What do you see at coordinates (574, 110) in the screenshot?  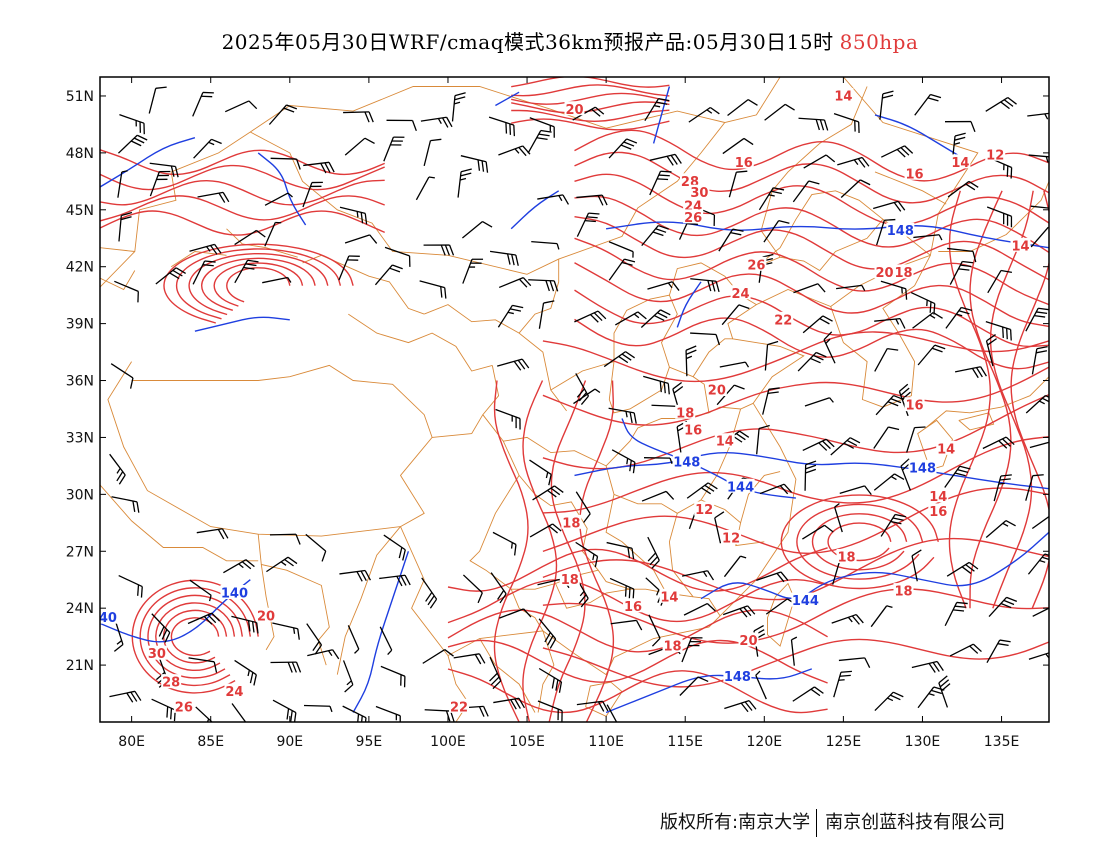 I see `temperature-label: 20` at bounding box center [574, 110].